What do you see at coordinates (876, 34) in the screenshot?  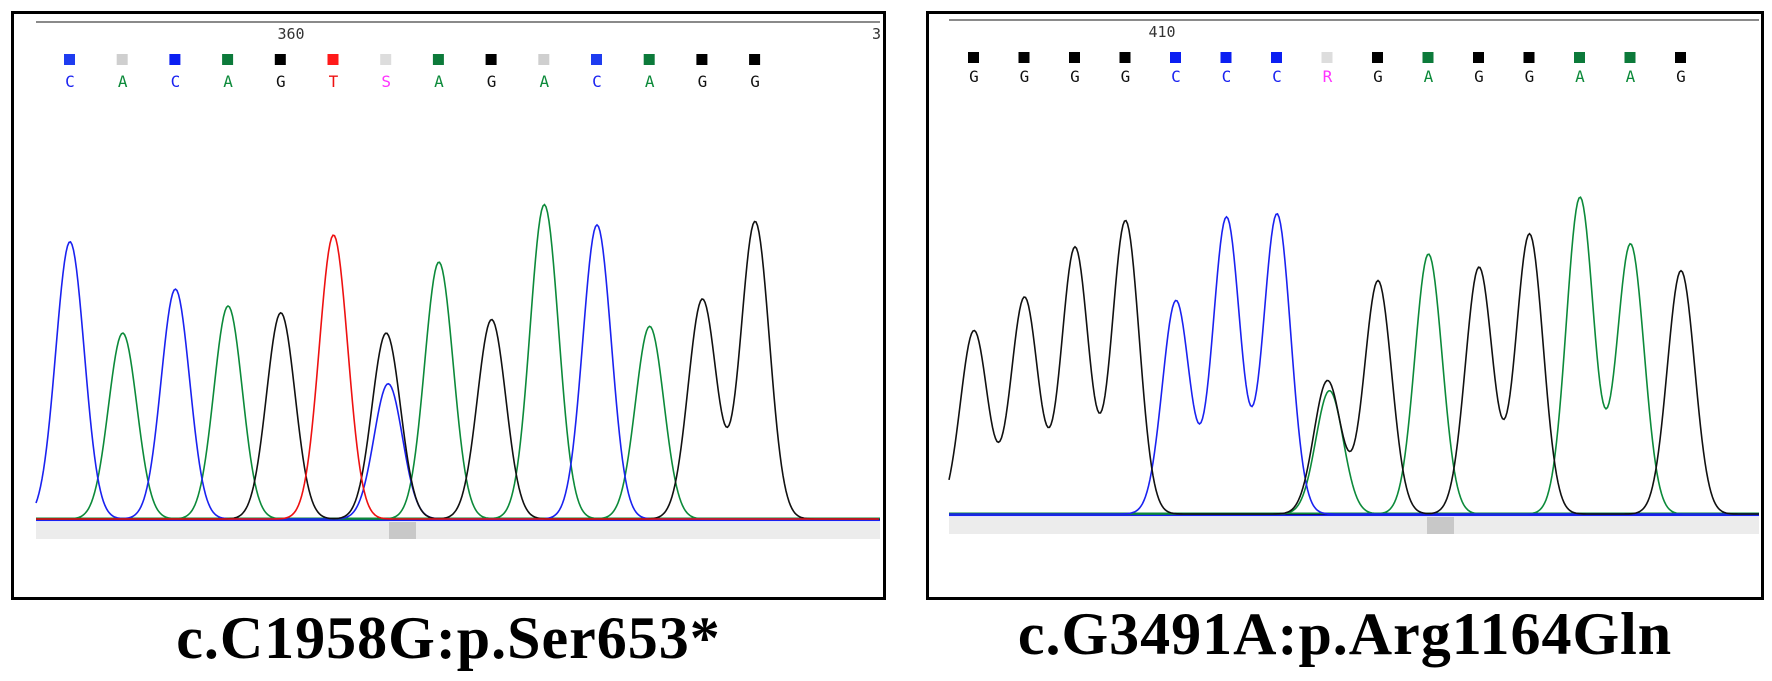 I see `position-label-trailing: 3` at bounding box center [876, 34].